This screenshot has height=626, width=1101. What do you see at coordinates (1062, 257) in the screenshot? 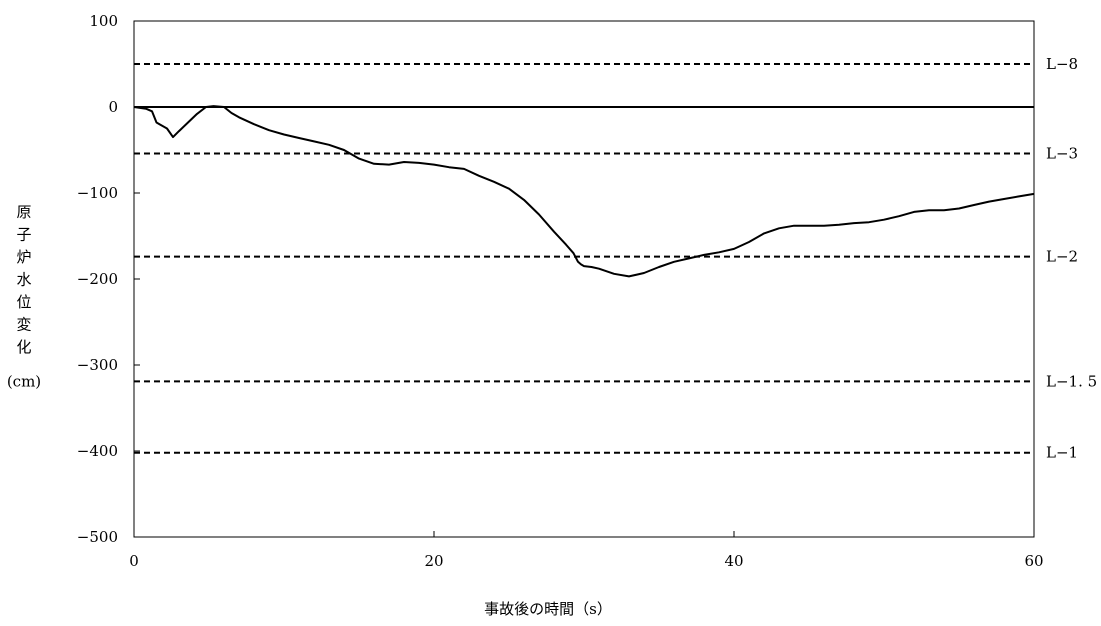
I see `reference-line-label: L−2` at bounding box center [1062, 257].